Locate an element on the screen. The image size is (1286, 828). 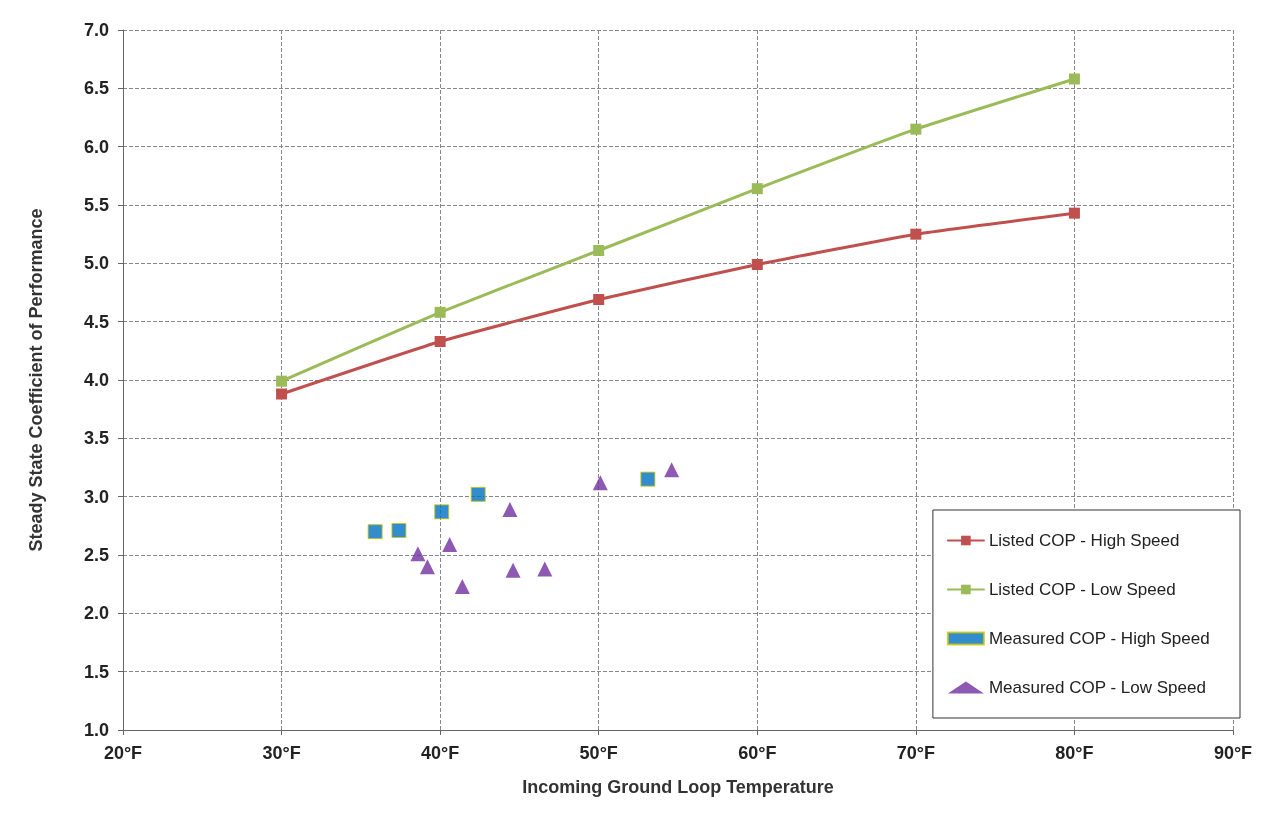
x-tick-label: 50°F is located at coordinates (598, 753).